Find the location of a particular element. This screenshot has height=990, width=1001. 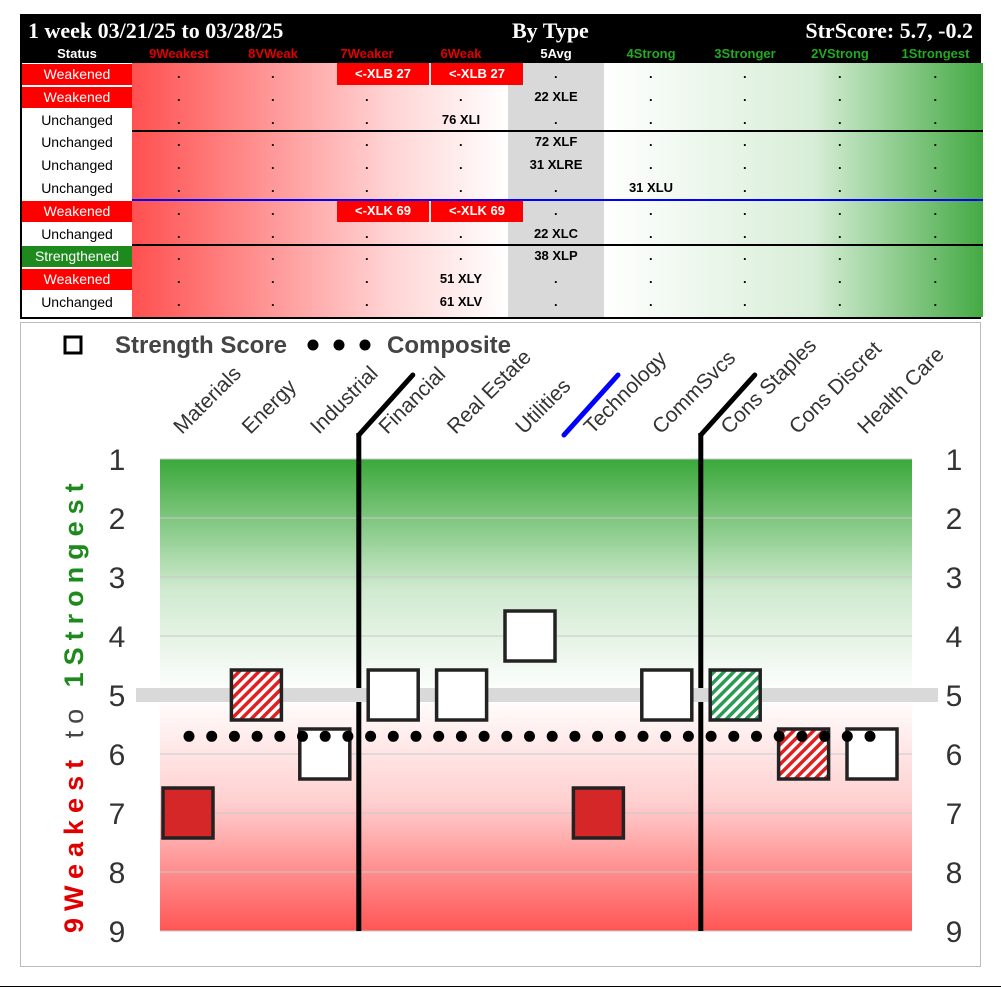

column-header-3: 7Weaker is located at coordinates (367, 53).